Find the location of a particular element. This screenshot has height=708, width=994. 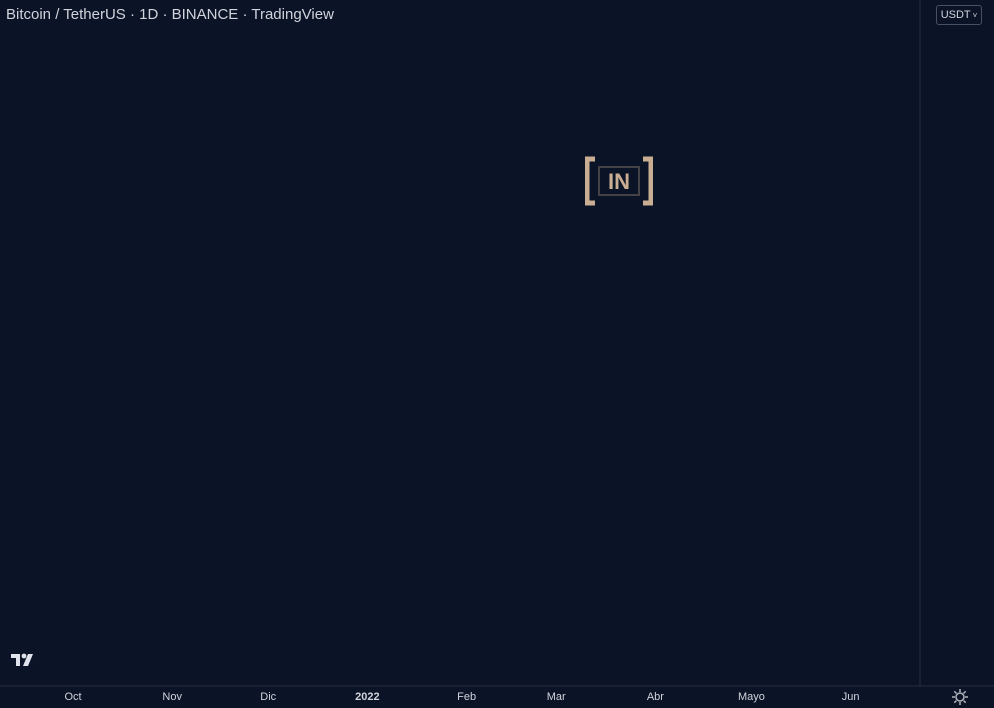

watermark-text: IN is located at coordinates (619, 181).